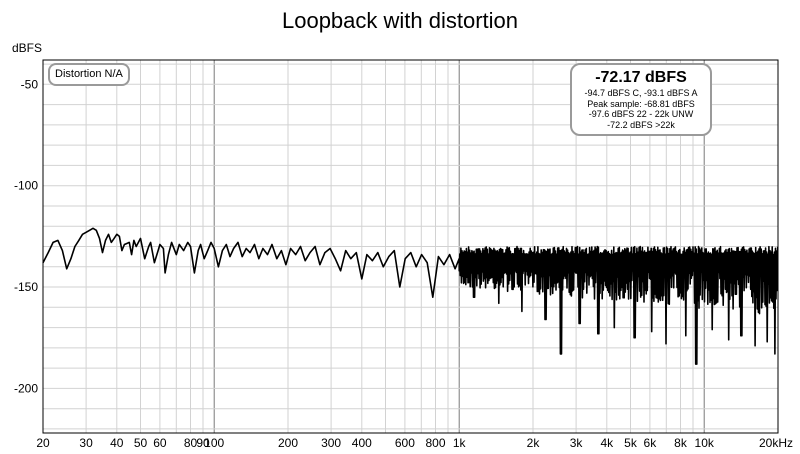 This screenshot has width=800, height=454. What do you see at coordinates (288, 443) in the screenshot?
I see `x-tick-label: 200` at bounding box center [288, 443].